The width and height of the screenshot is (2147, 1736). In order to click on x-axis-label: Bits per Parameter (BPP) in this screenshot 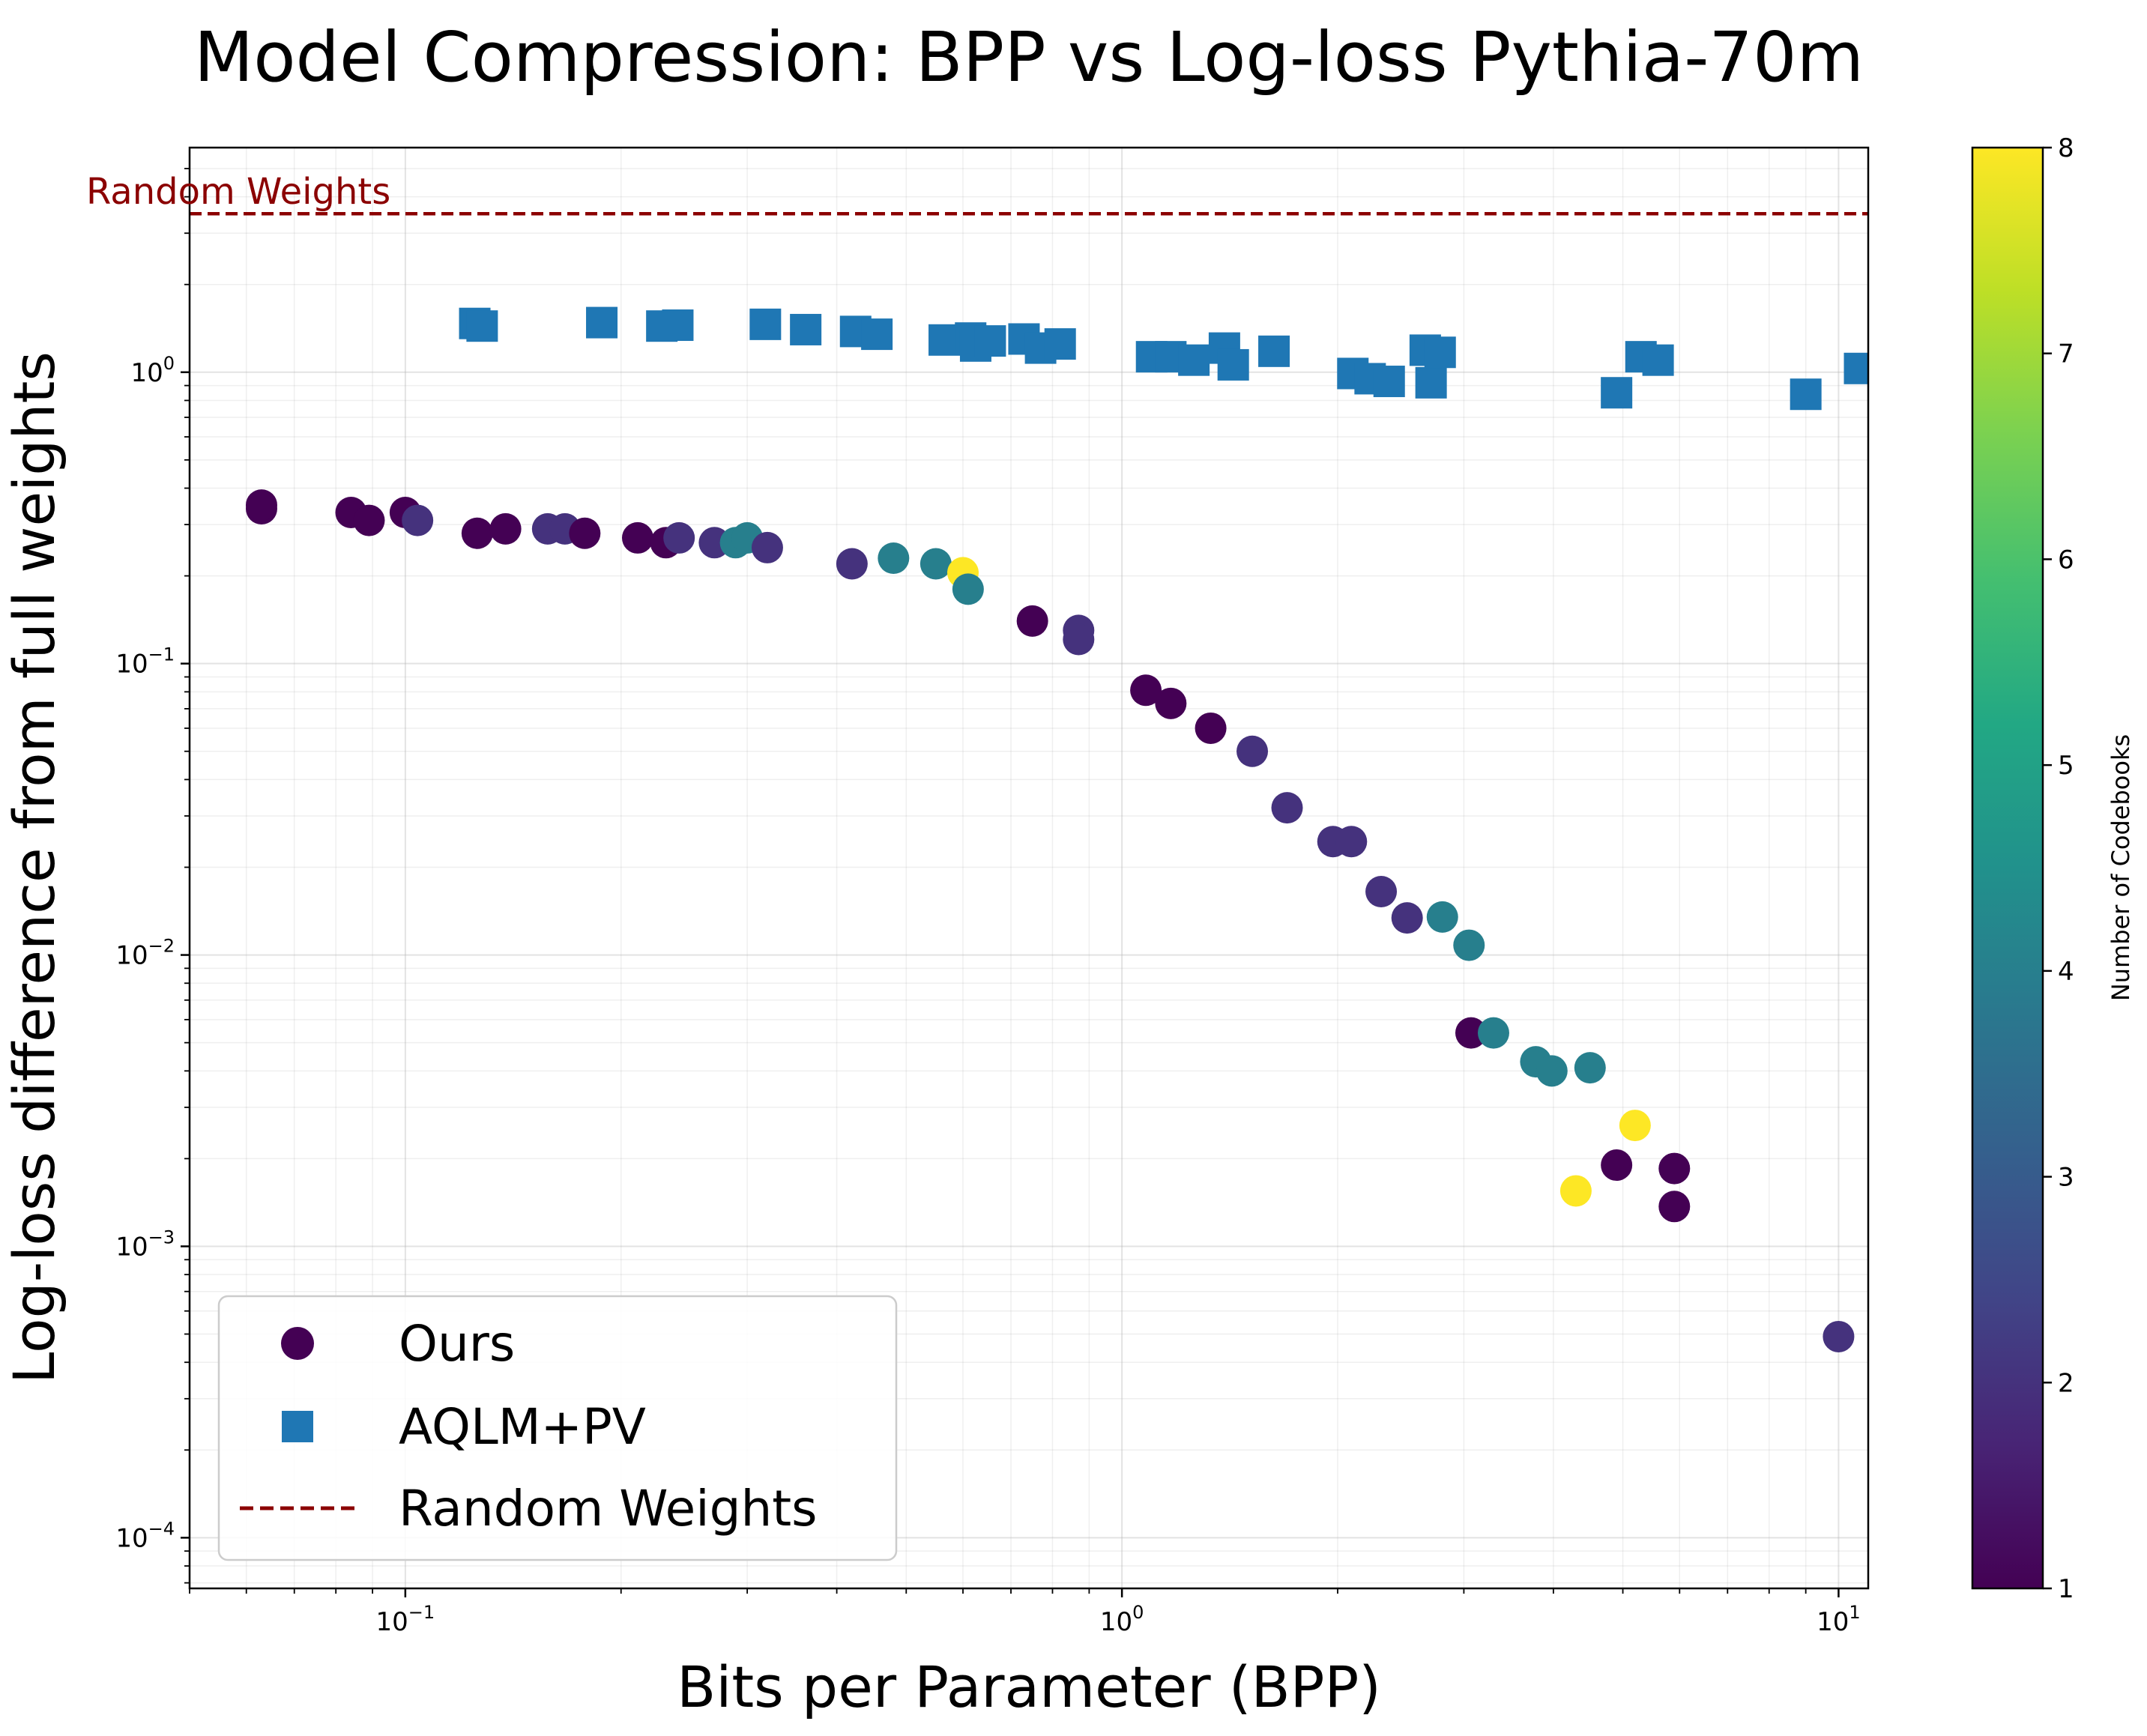, I will do `click(1029, 1687)`.